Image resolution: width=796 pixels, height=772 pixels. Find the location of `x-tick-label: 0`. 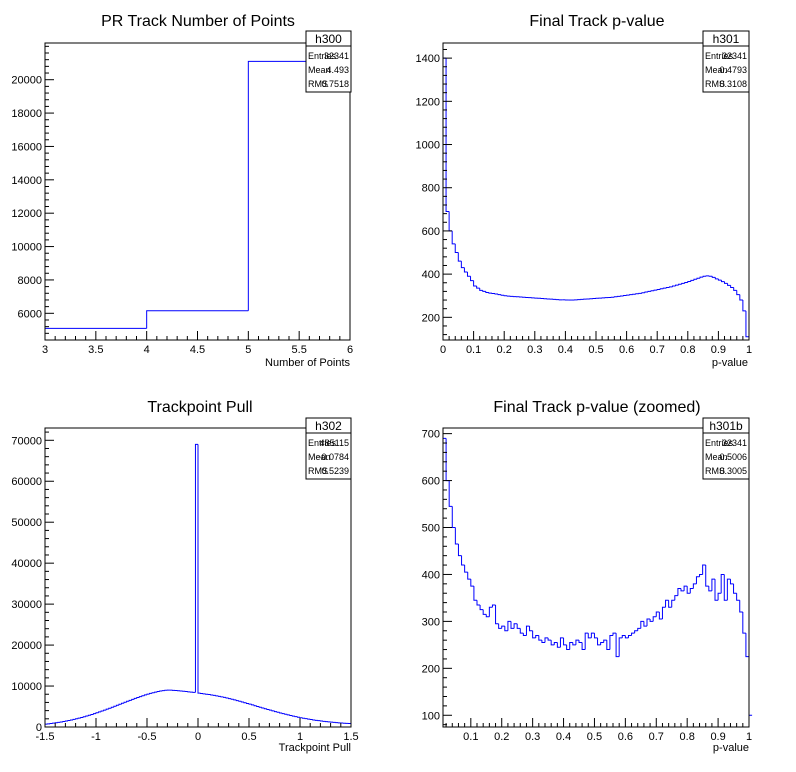

x-tick-label: 0 is located at coordinates (198, 737).